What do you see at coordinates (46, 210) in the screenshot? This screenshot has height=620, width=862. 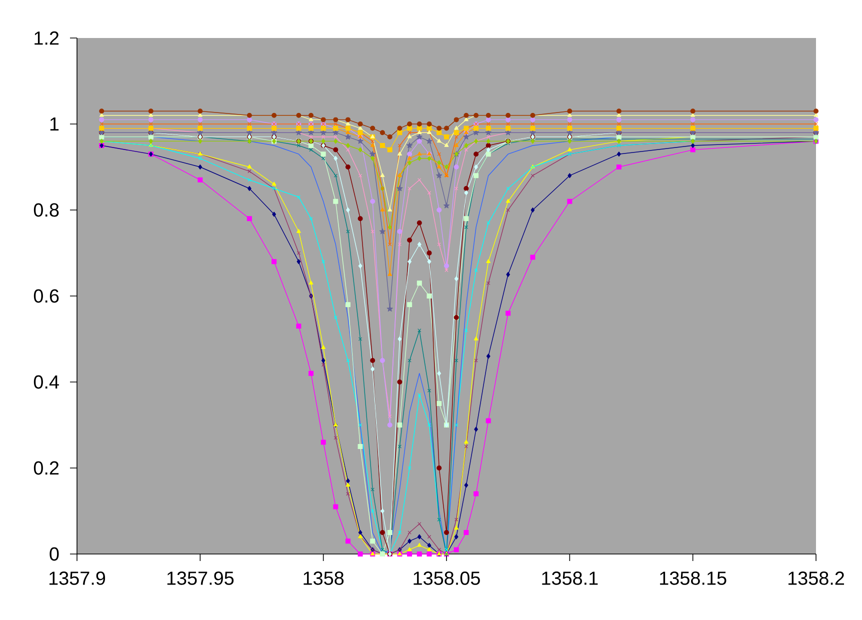 I see `y-tick-label: 0.8` at bounding box center [46, 210].